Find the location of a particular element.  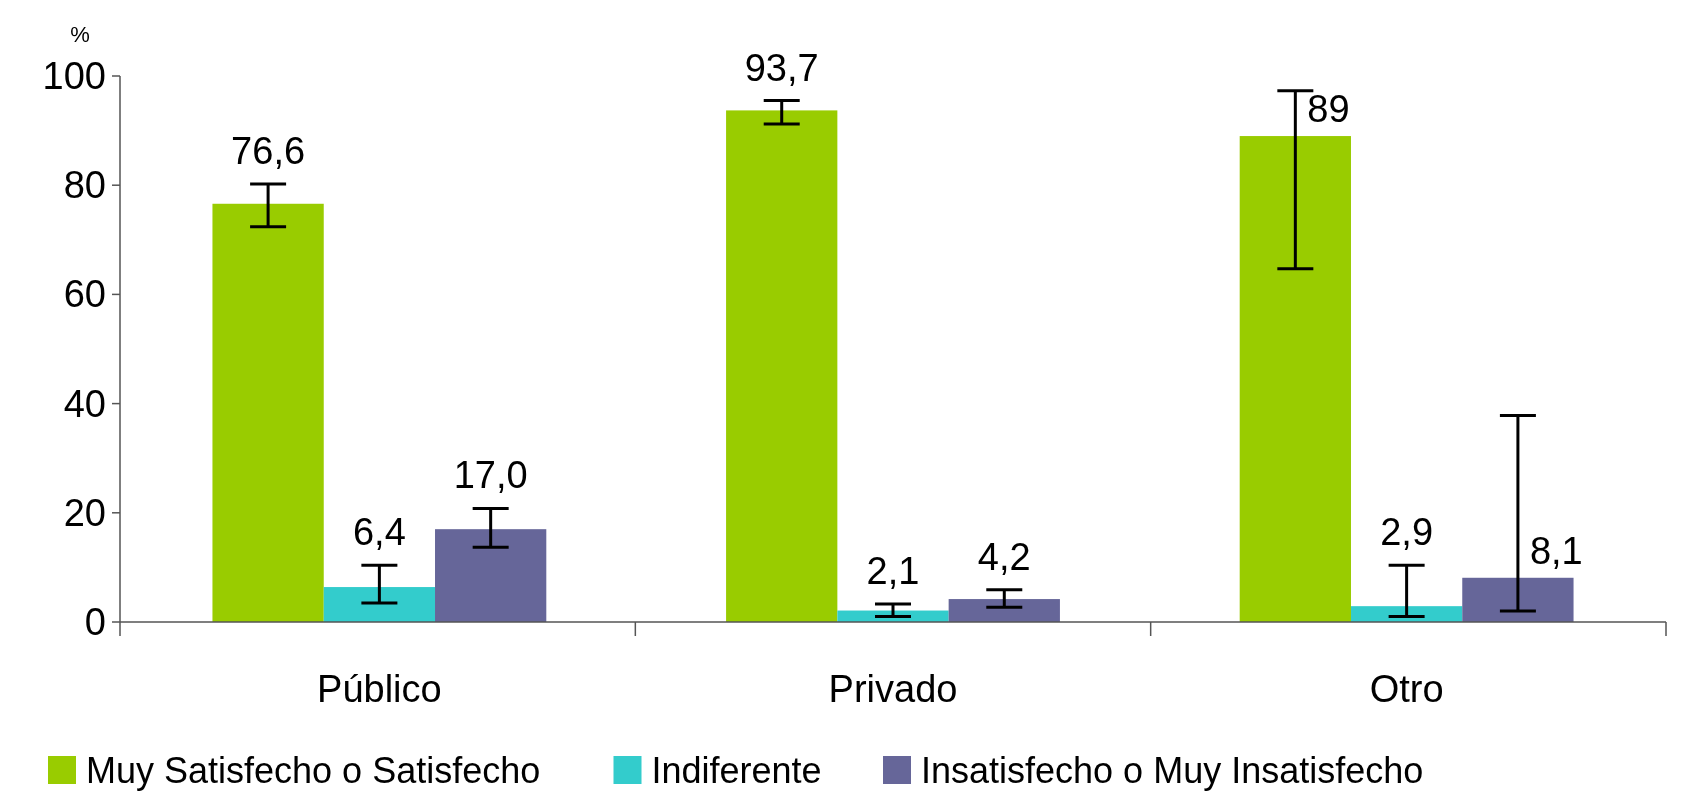

data-label: 89 is located at coordinates (1328, 109).